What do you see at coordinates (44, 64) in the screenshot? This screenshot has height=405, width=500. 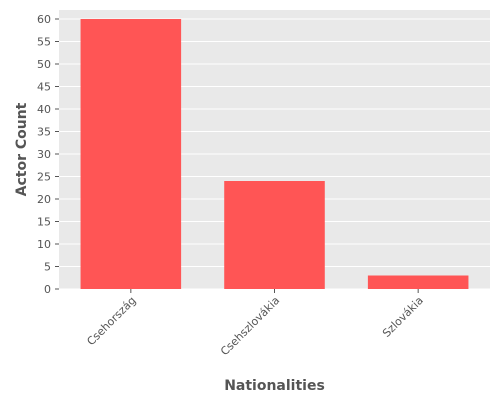 I see `y-tick-label: 50` at bounding box center [44, 64].